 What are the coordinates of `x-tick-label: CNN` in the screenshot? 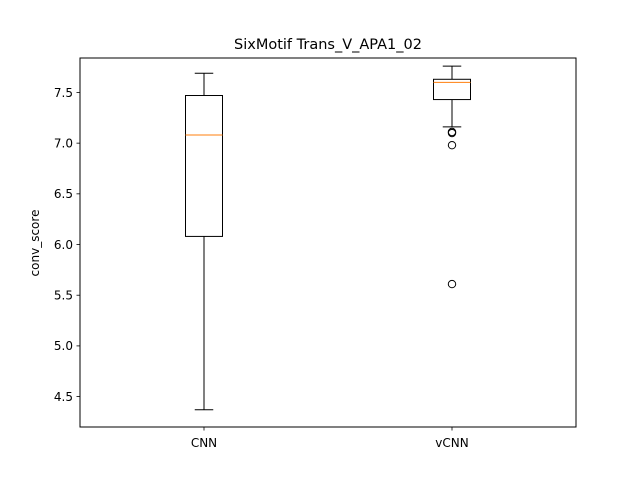 It's located at (204, 443).